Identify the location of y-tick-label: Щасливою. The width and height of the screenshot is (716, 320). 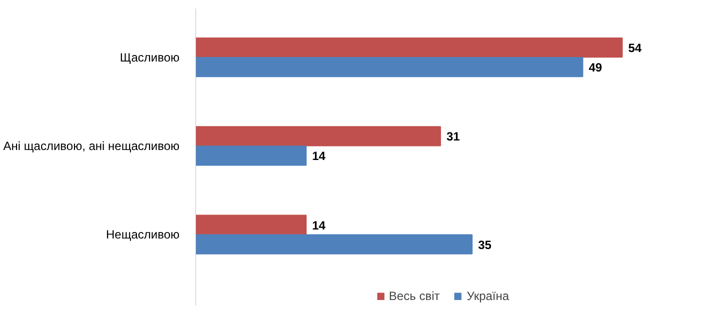
(150, 57).